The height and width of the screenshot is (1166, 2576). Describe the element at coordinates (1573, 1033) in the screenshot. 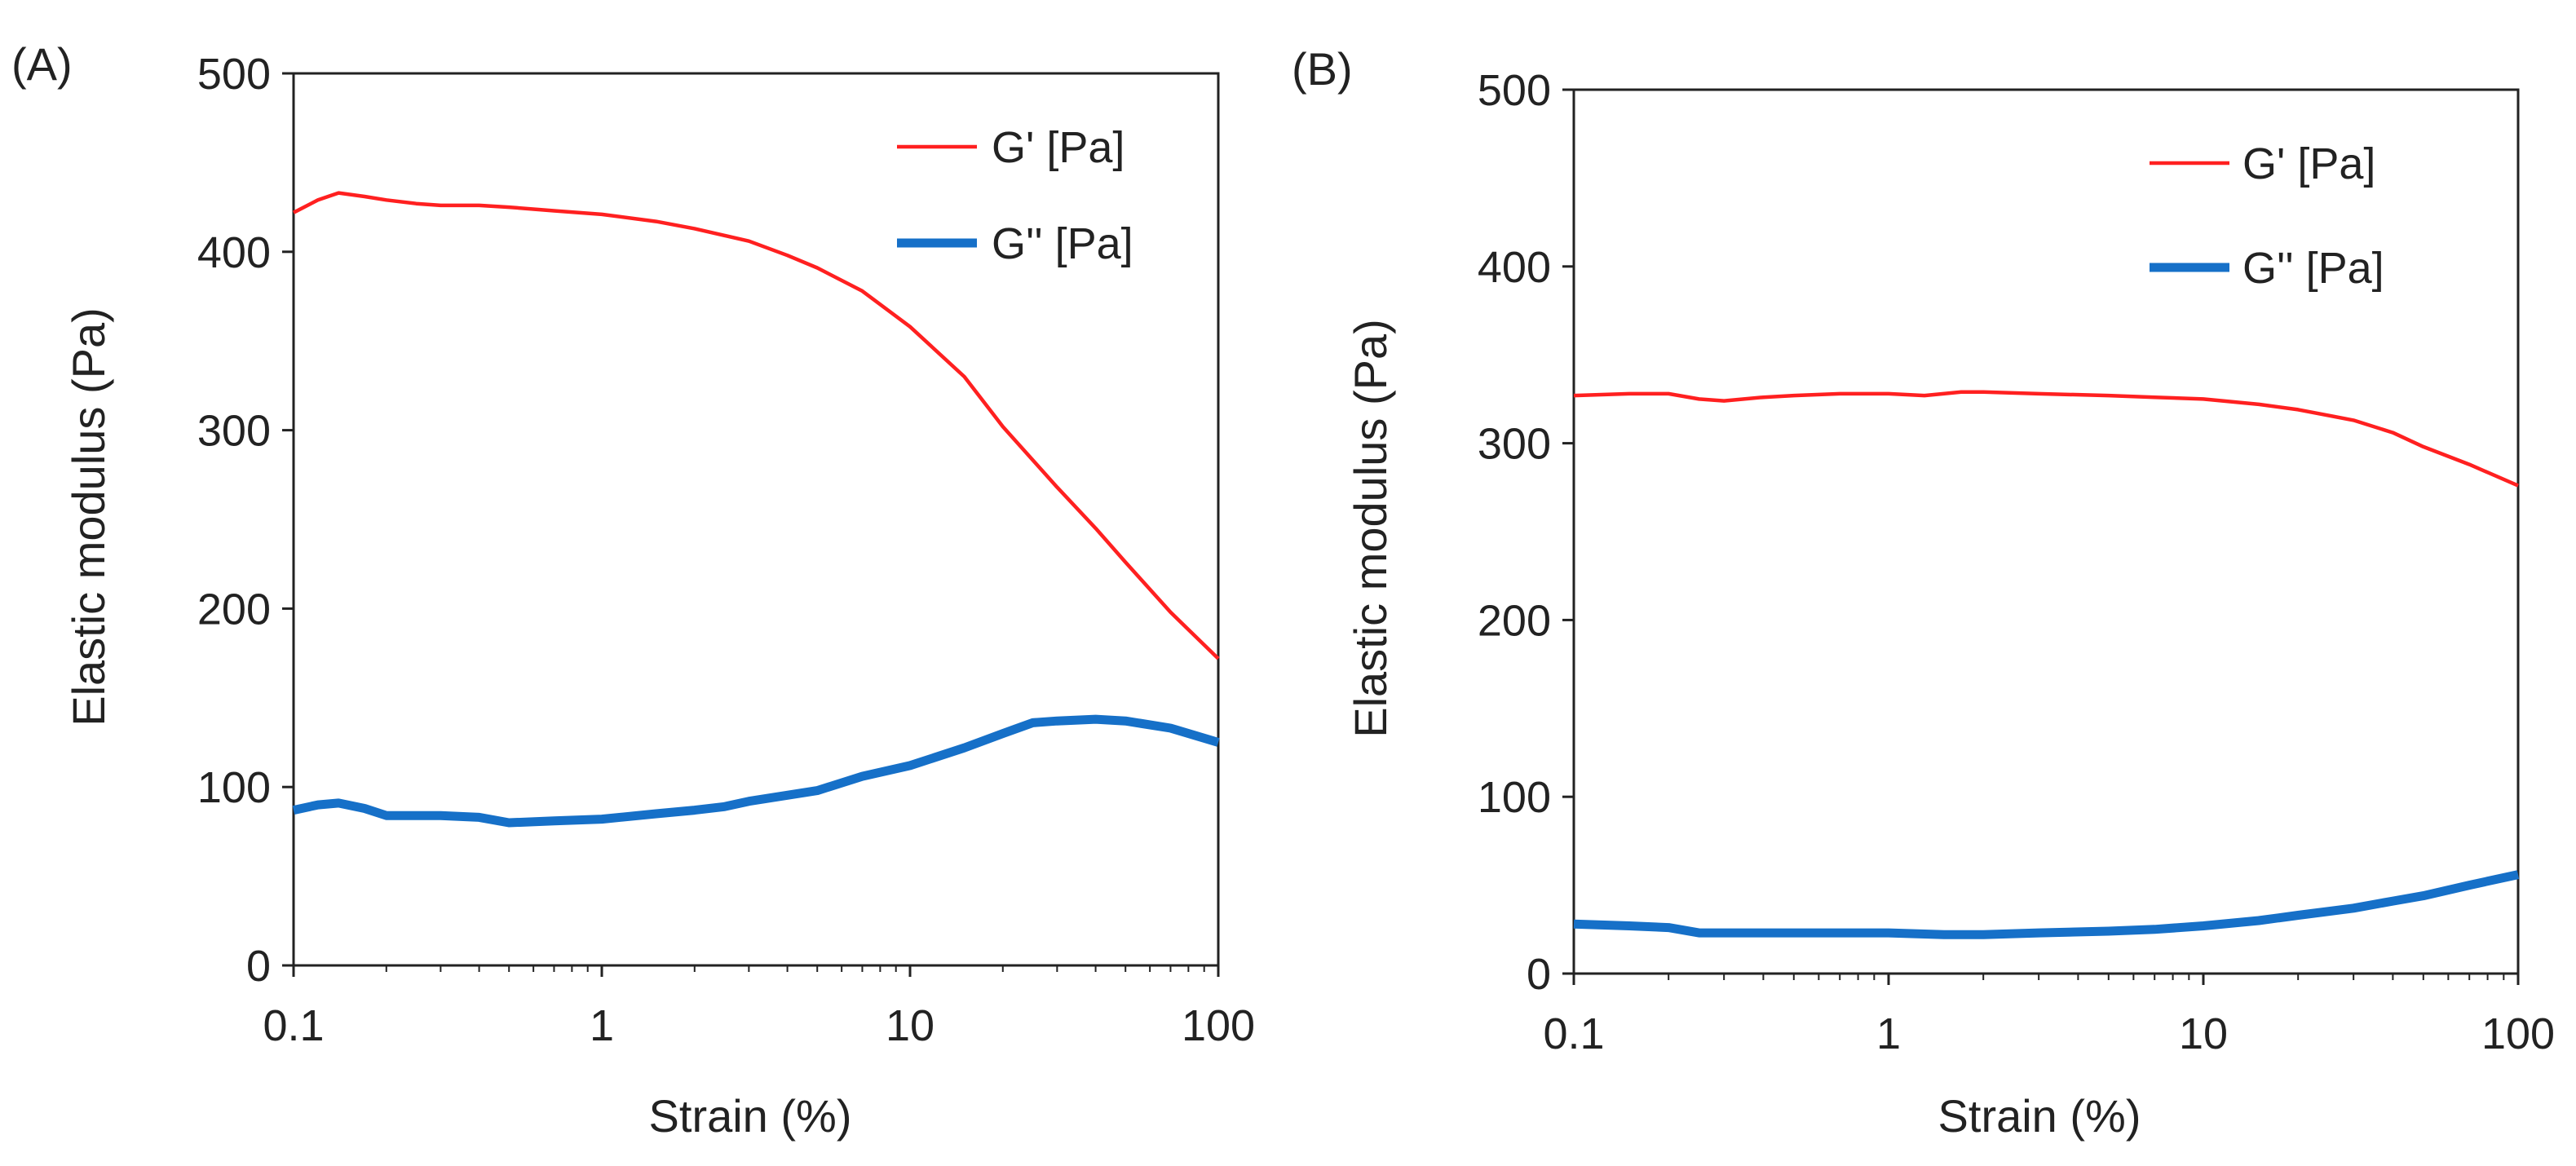

I see `x-tick-label-b: 0.1` at that location.